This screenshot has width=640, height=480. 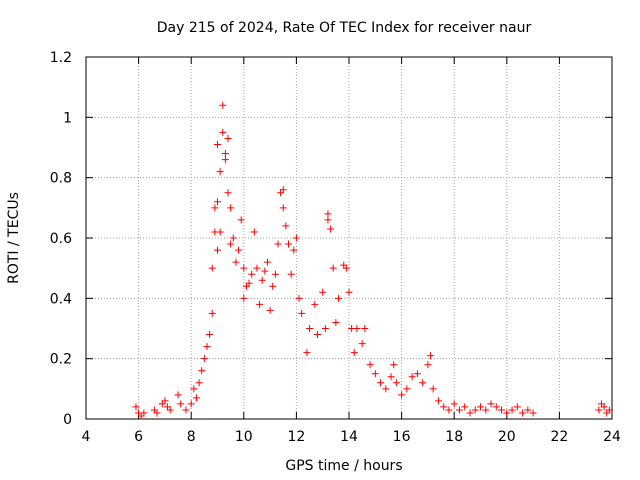 I want to click on x-tick-label: 14, so click(x=349, y=437).